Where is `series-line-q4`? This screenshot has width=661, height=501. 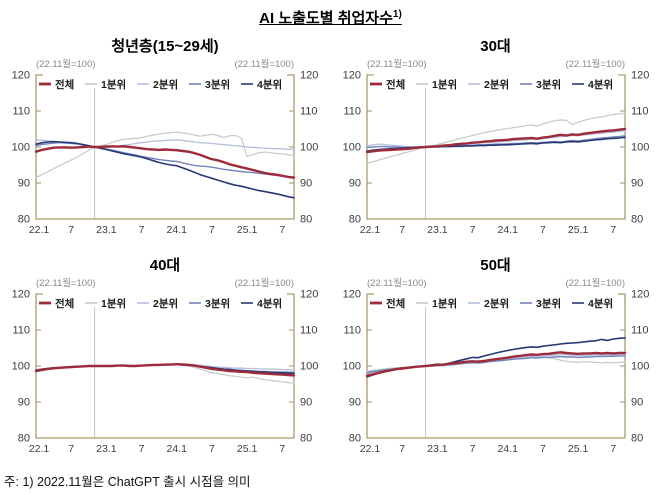
series-line-q4 is located at coordinates (165, 169).